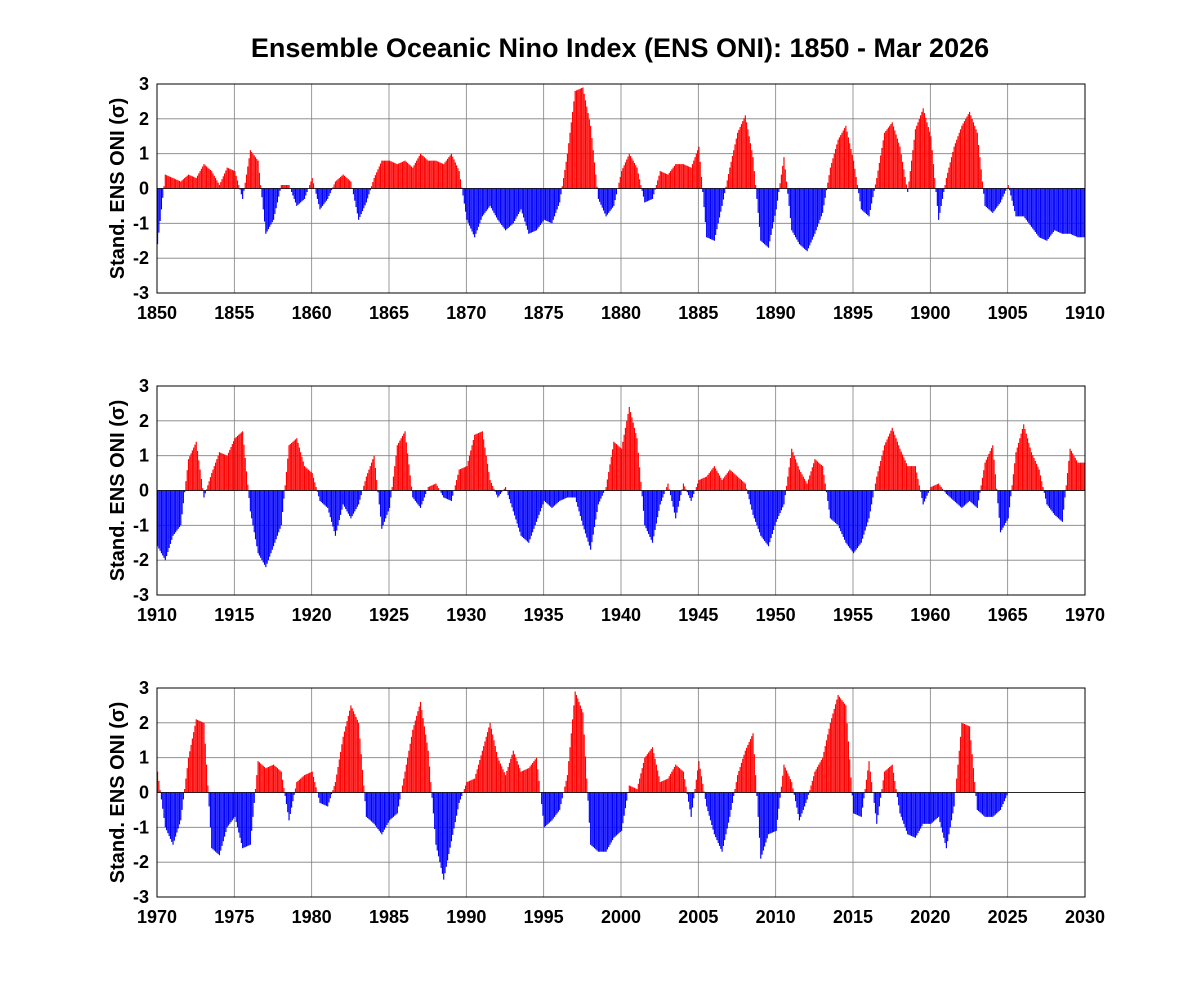  Describe the element at coordinates (621, 487) in the screenshot. I see `bar-series` at that location.